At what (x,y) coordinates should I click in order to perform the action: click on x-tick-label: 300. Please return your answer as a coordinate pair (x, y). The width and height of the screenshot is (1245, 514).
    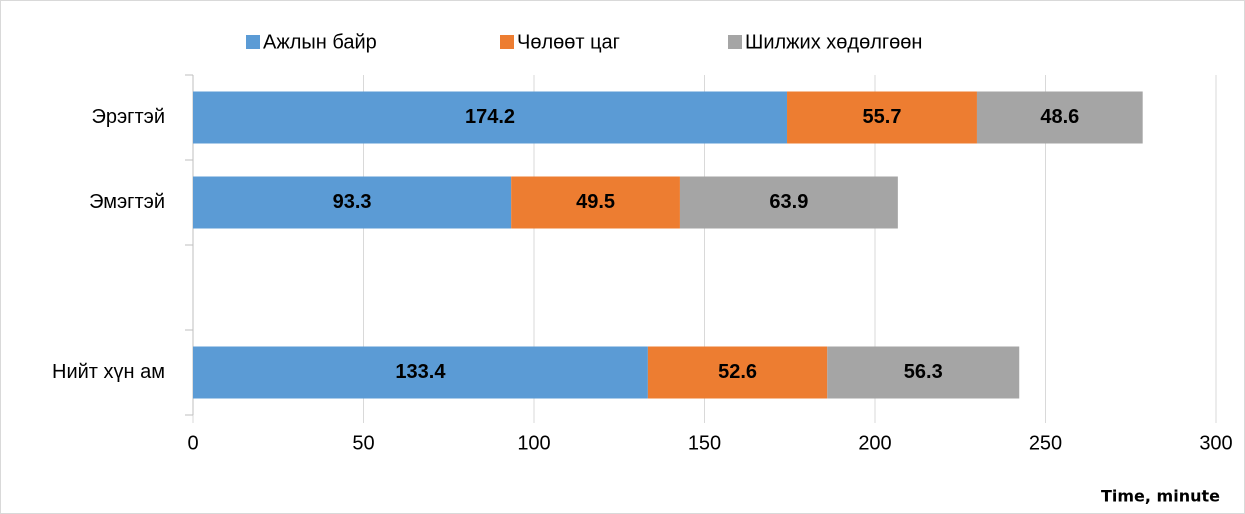
    Looking at the image, I should click on (1215, 443).